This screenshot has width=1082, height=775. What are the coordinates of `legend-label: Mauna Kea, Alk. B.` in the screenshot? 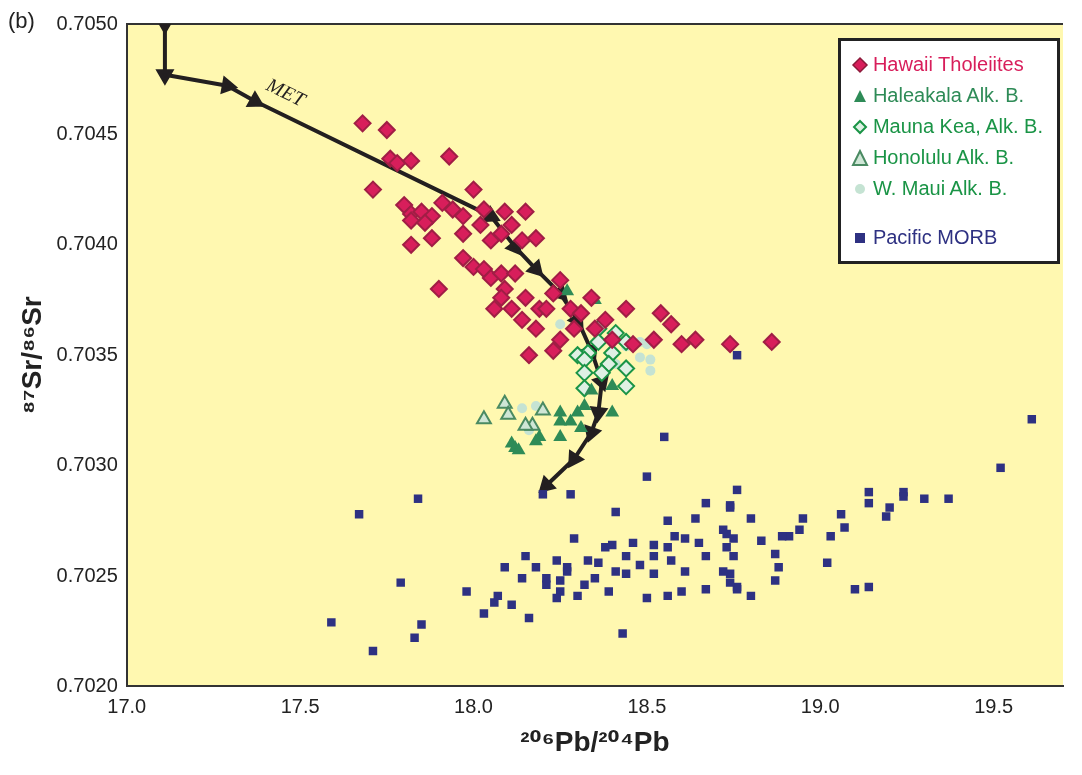 It's located at (957, 126).